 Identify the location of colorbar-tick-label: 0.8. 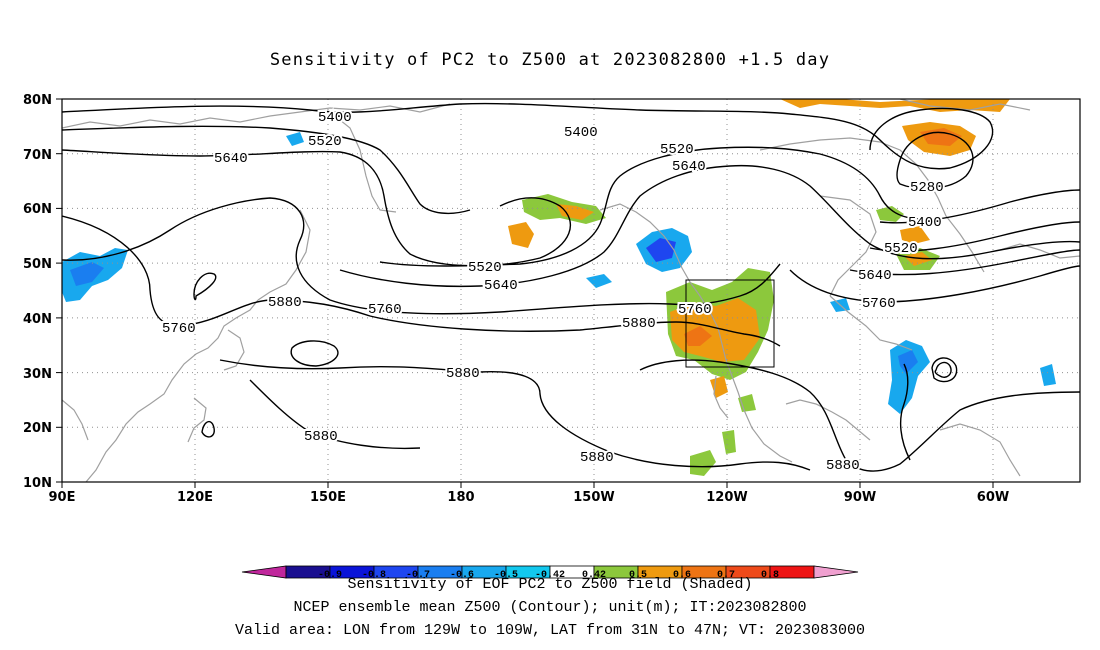
(770, 575).